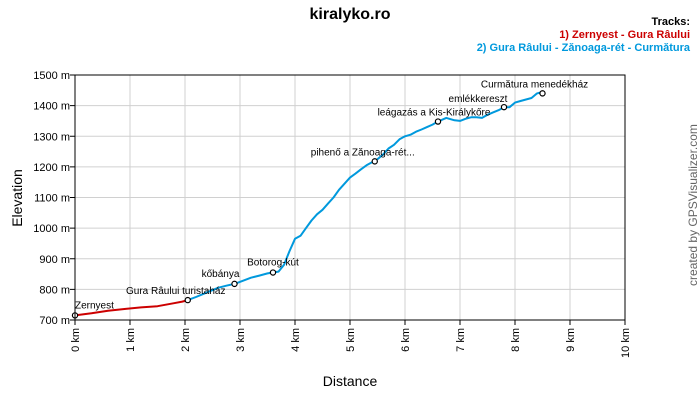  I want to click on legend-item-track-1: 1) Zernyest - Gura Râului, so click(624, 35).